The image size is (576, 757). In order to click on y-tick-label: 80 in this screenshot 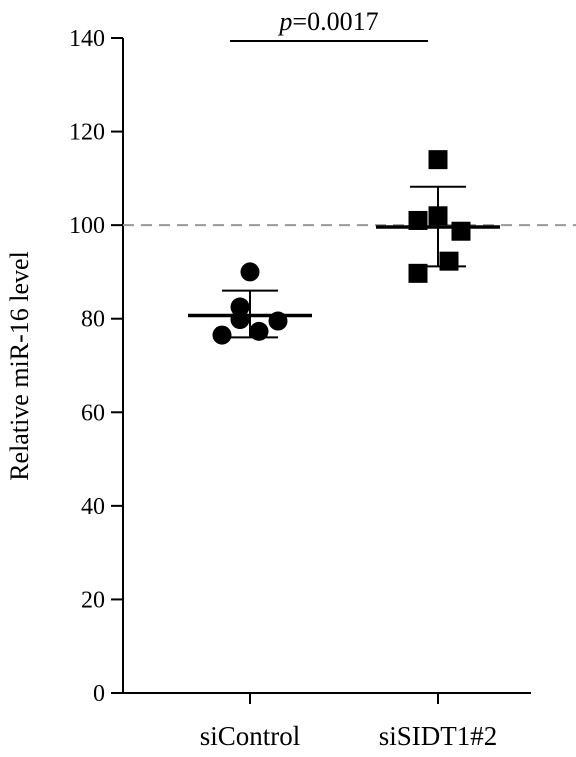, I will do `click(93, 320)`.